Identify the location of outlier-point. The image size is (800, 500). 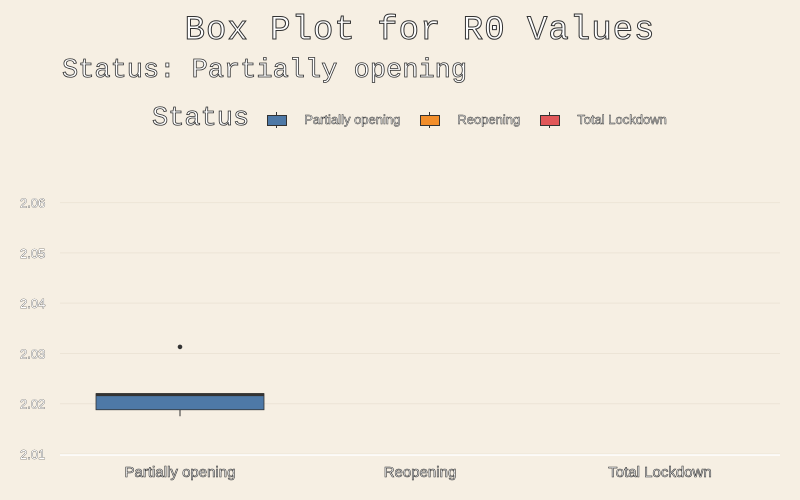
(180, 347).